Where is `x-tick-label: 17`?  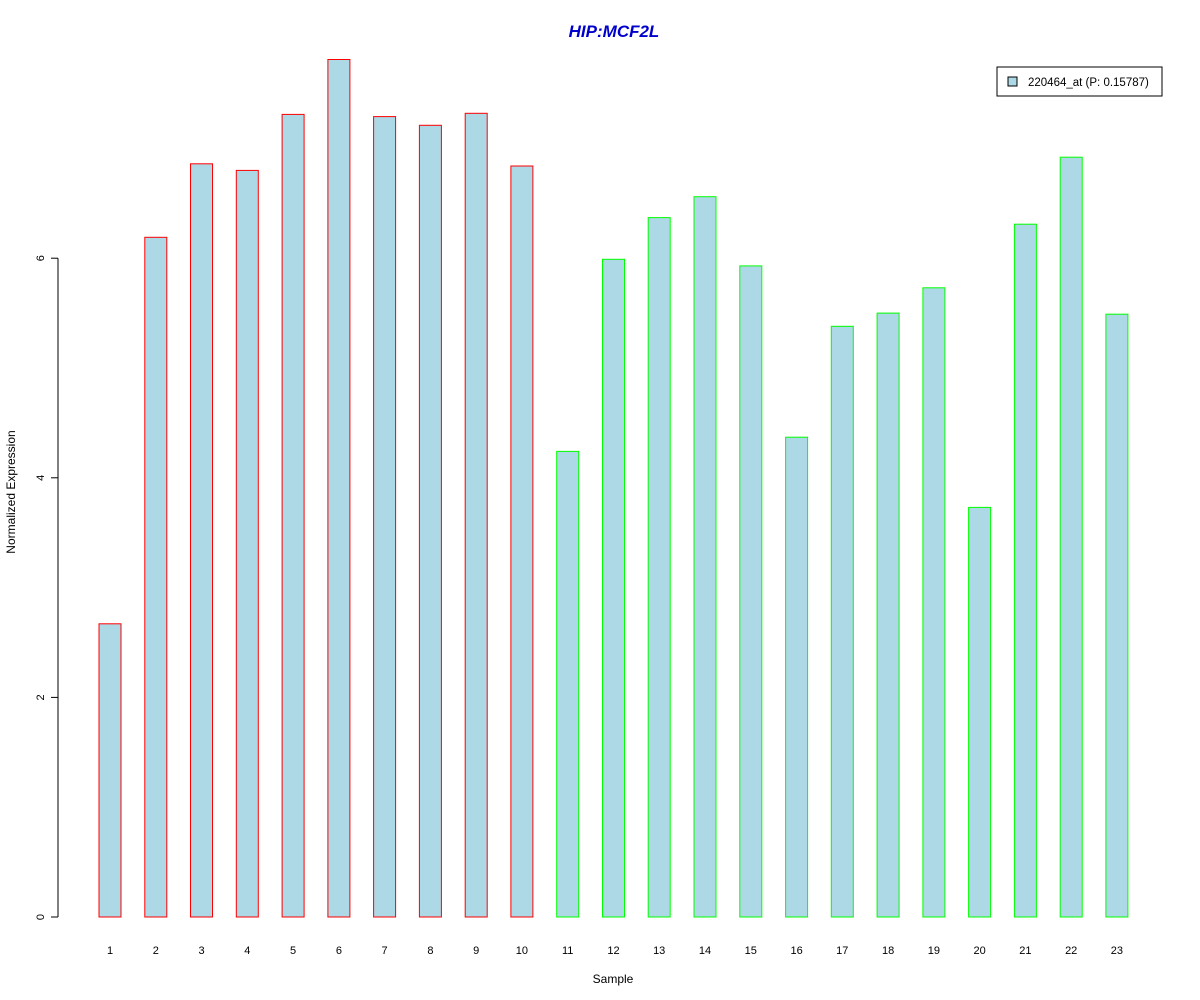
x-tick-label: 17 is located at coordinates (842, 951).